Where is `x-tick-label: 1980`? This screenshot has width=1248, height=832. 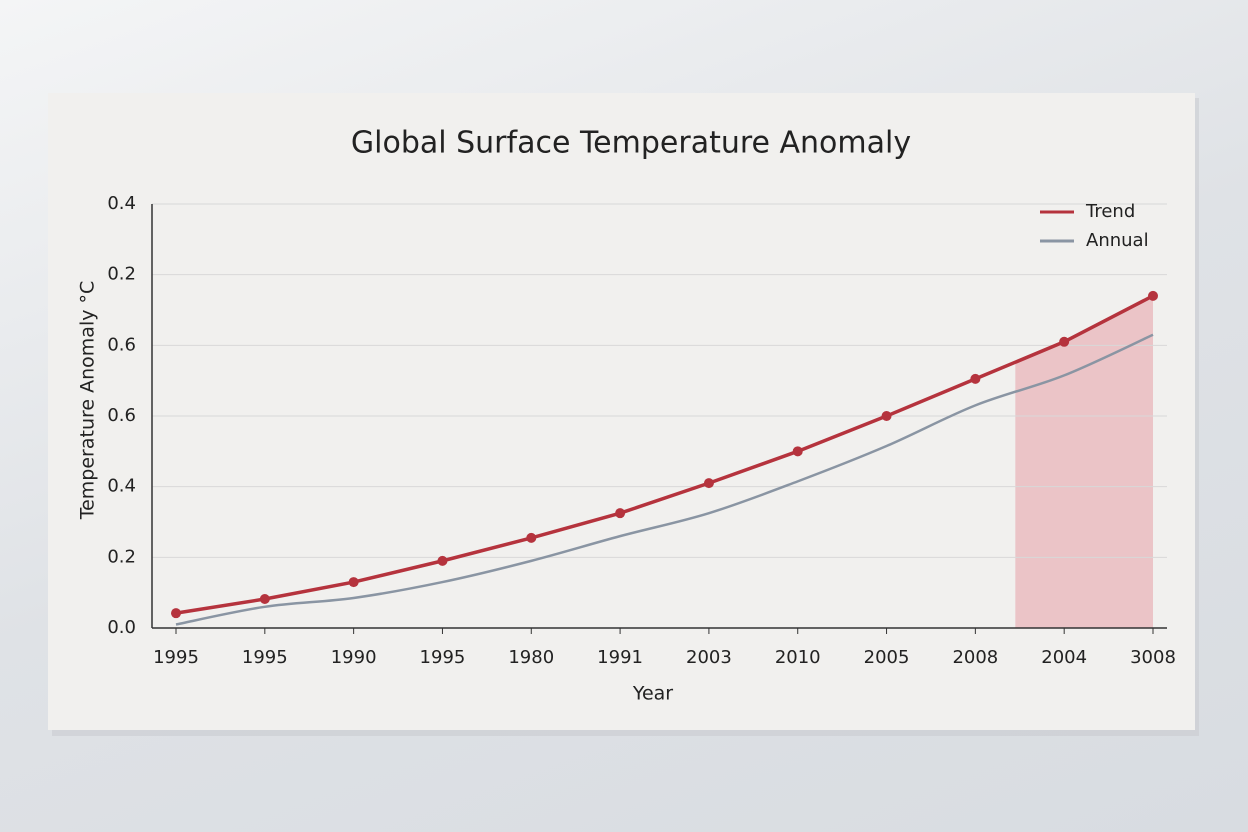
x-tick-label: 1980 is located at coordinates (531, 657).